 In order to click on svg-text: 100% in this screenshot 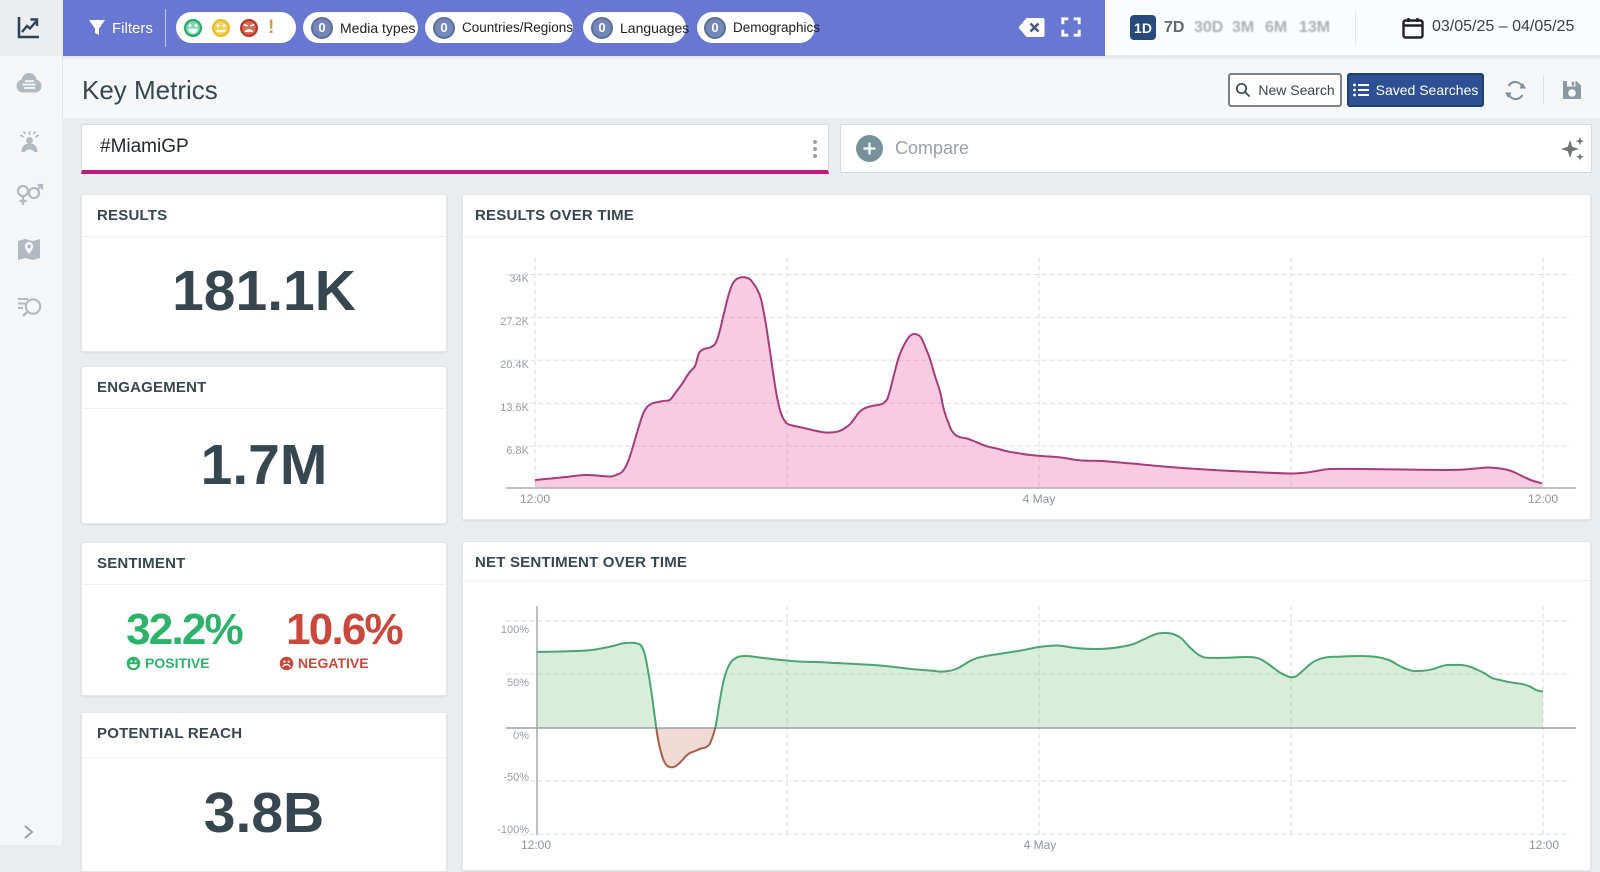, I will do `click(515, 630)`.